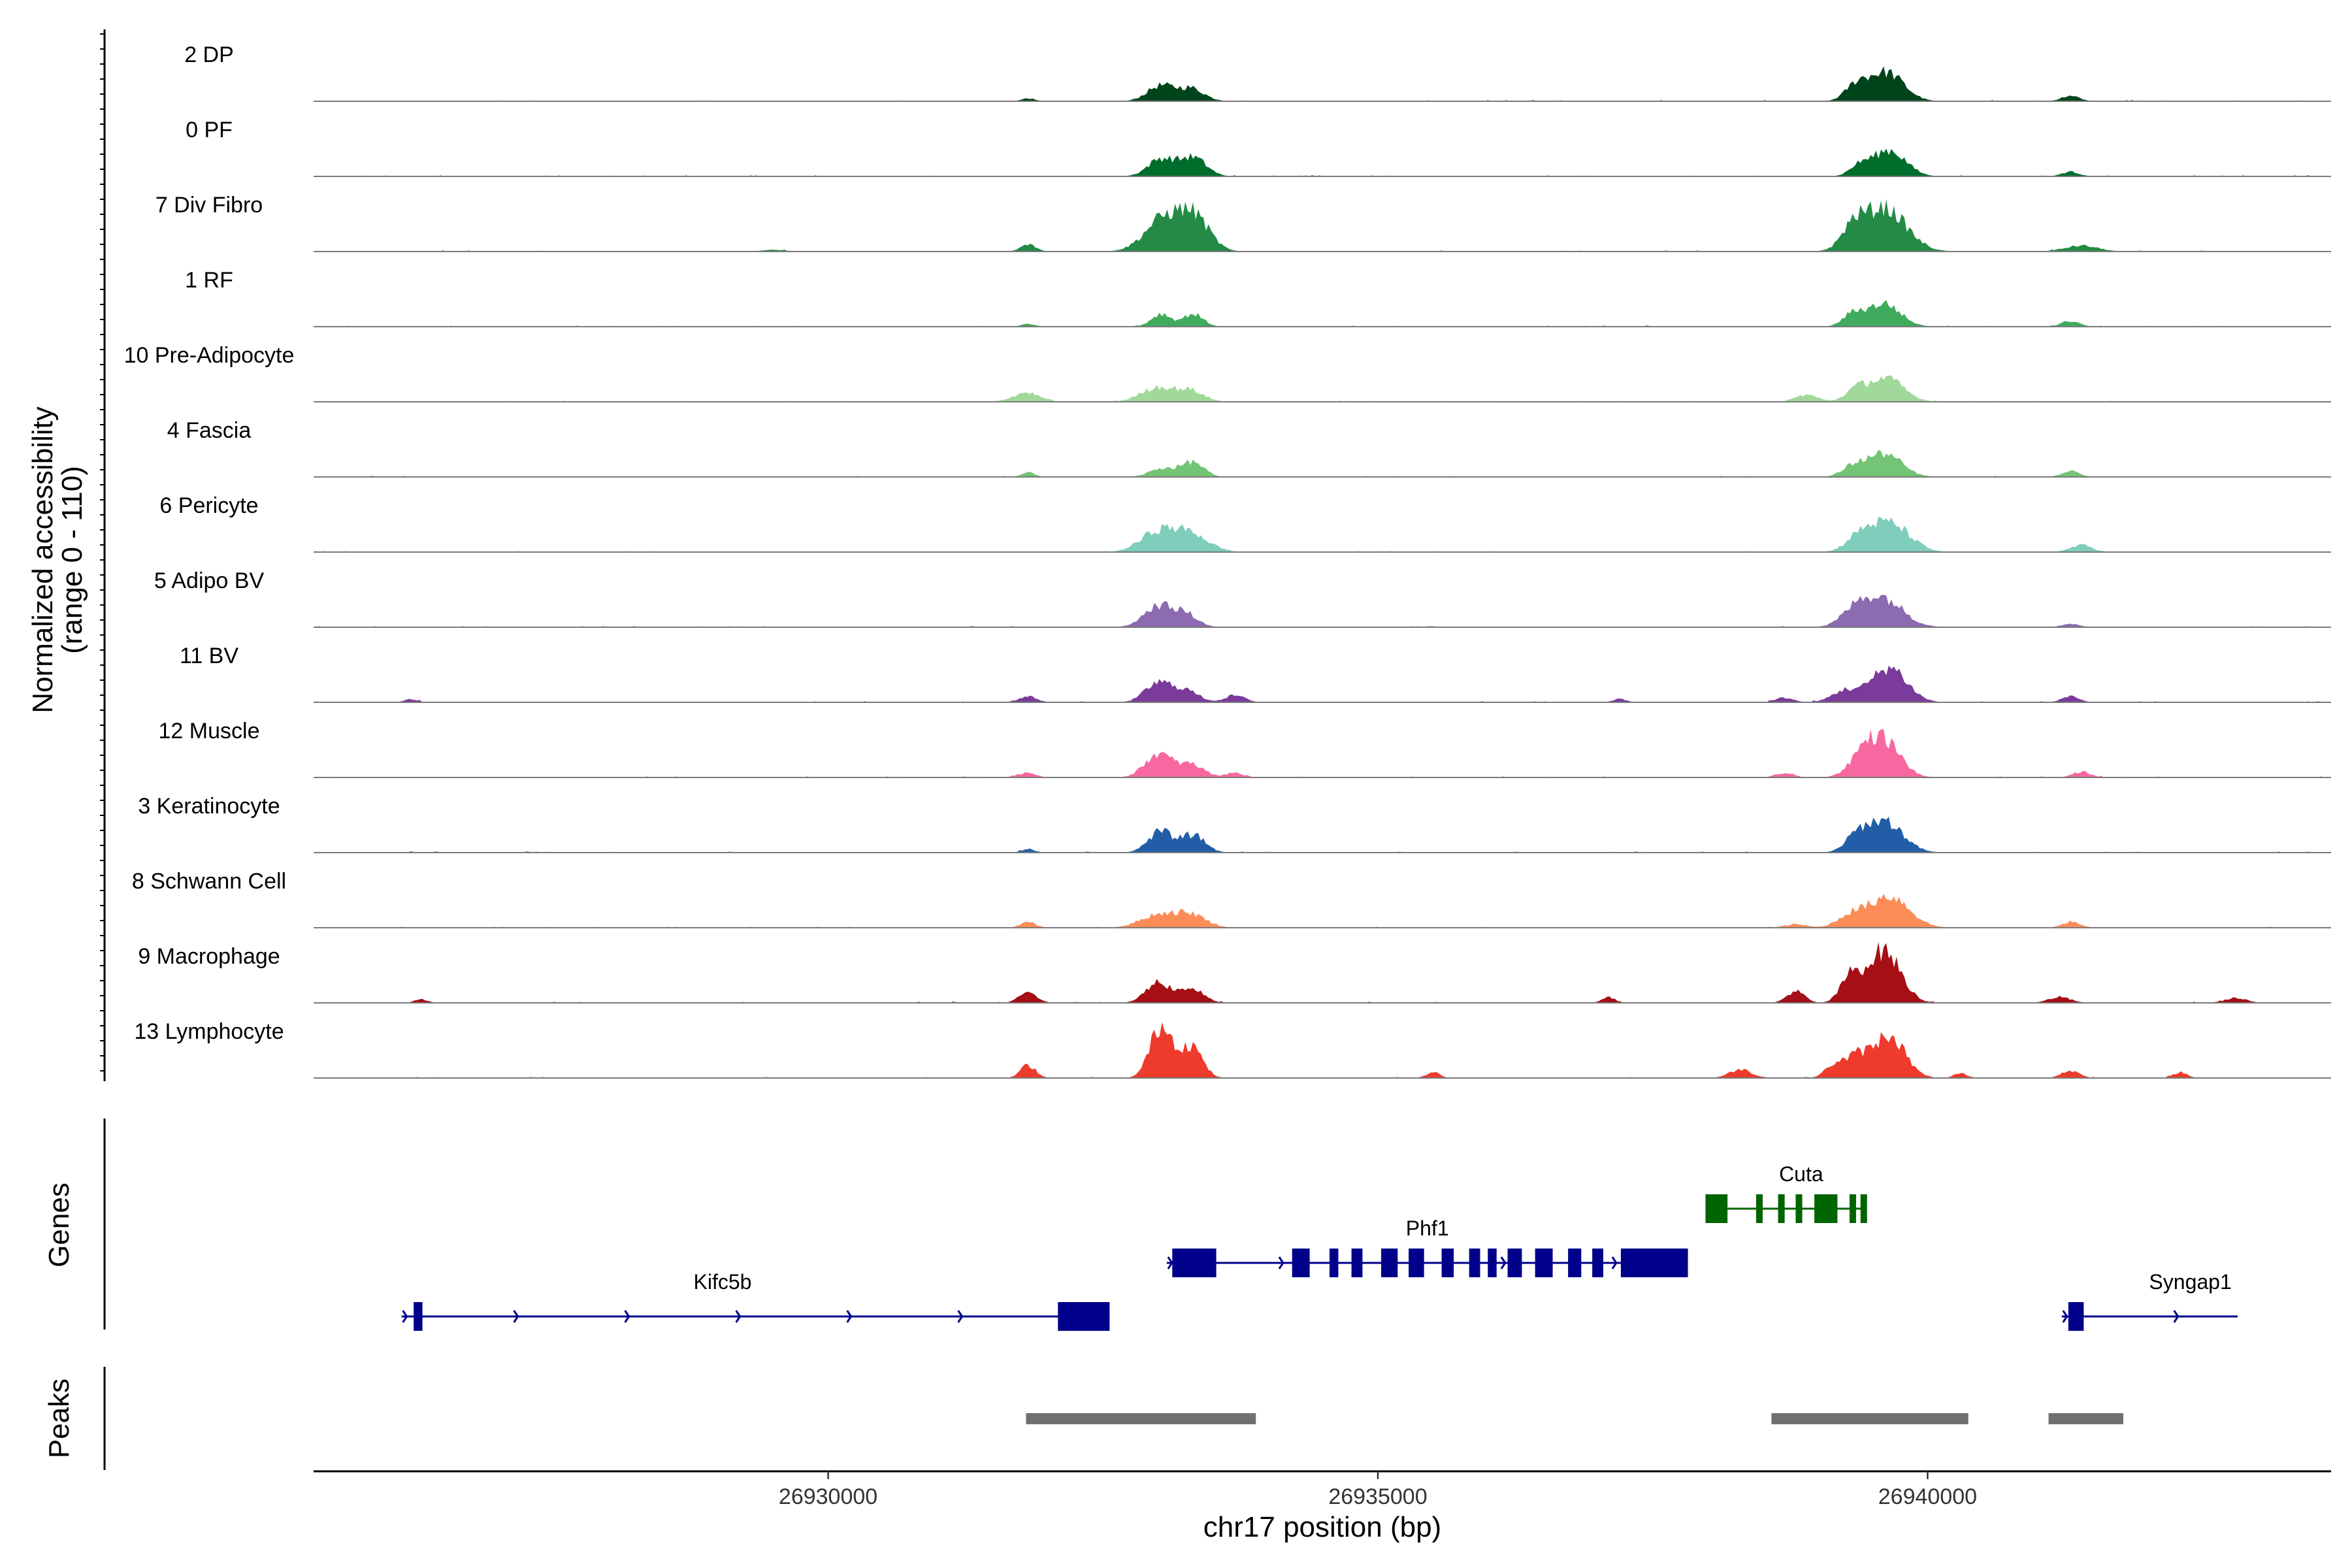 The height and width of the screenshot is (1568, 2352). Describe the element at coordinates (1258, 297) in the screenshot. I see `track-1-rf: 1 RF` at that location.